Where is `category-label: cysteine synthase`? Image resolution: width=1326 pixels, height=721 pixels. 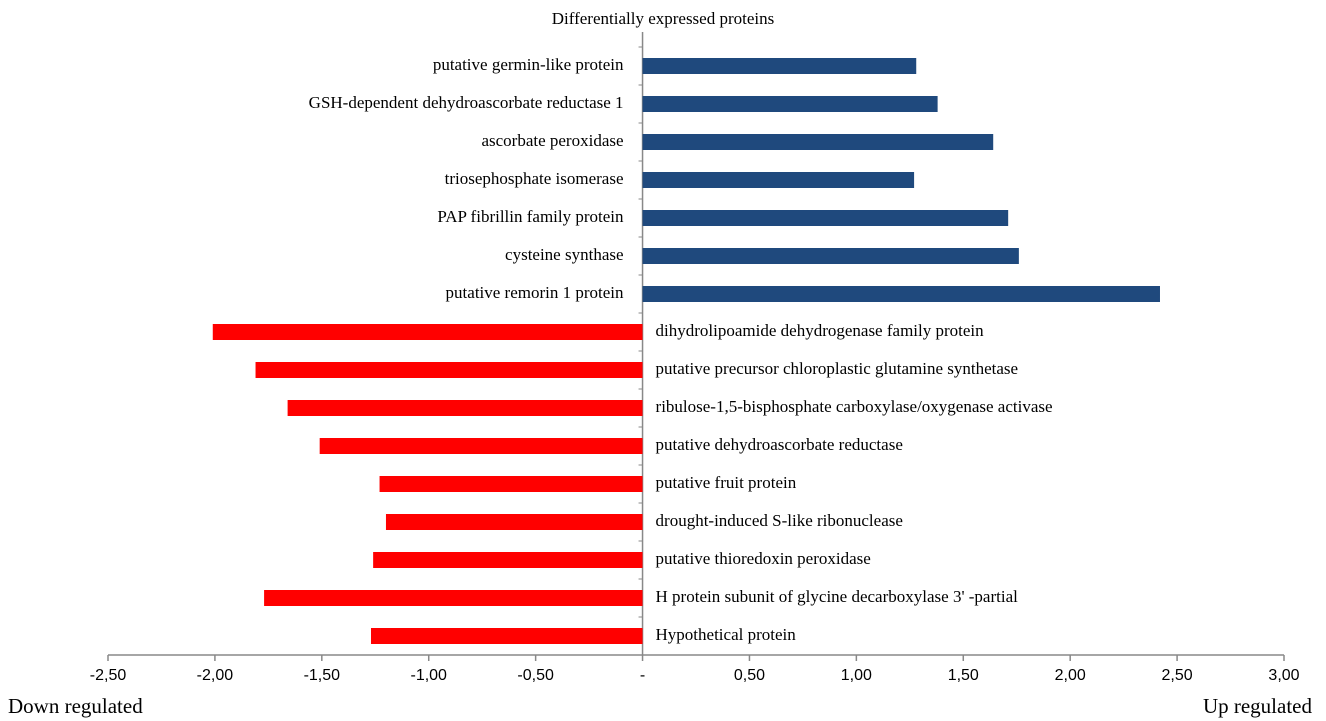
category-label: cysteine synthase is located at coordinates (564, 254).